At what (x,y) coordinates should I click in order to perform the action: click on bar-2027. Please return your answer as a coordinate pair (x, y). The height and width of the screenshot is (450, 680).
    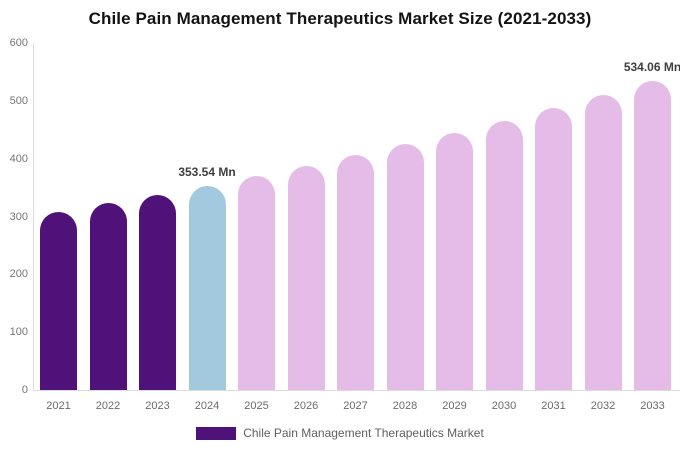
    Looking at the image, I should click on (355, 272).